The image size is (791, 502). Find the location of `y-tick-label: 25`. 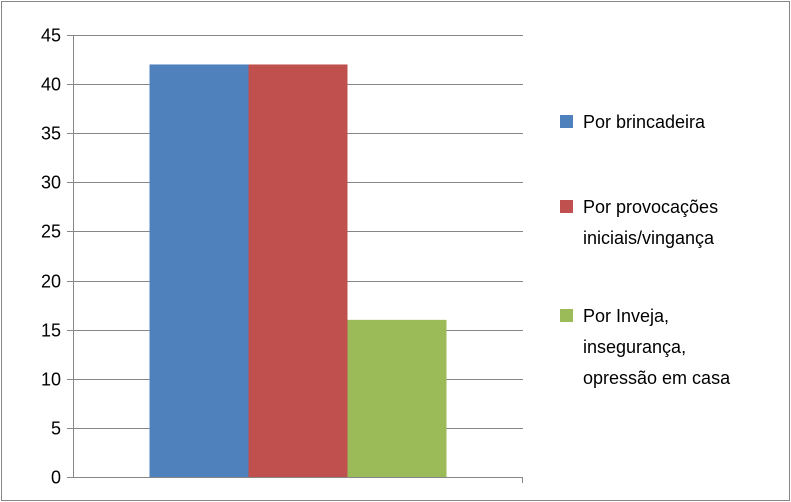

y-tick-label: 25 is located at coordinates (51, 232).